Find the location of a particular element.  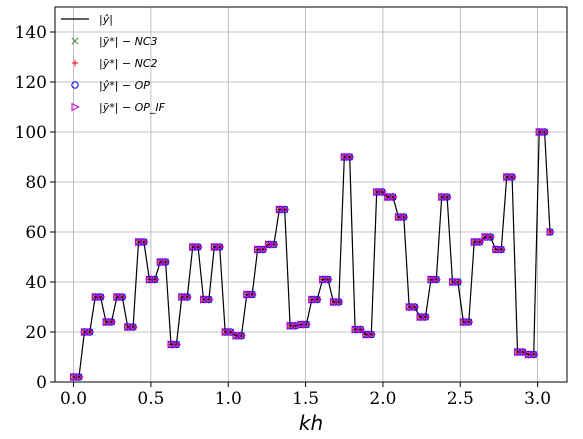

x-tick-label: 1.0 is located at coordinates (228, 399).